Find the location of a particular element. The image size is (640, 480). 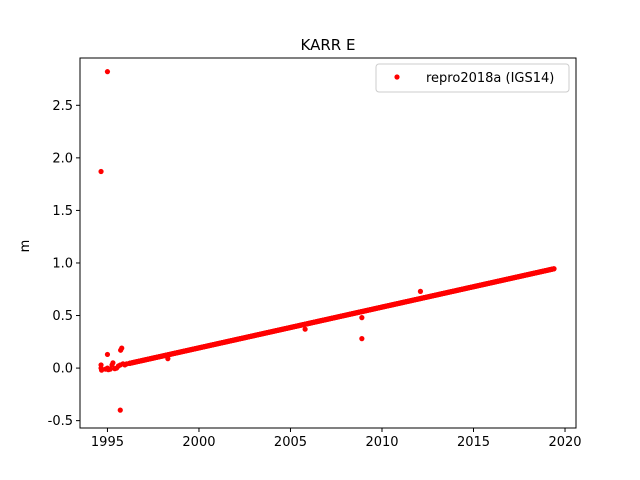

legend-box is located at coordinates (472, 78).